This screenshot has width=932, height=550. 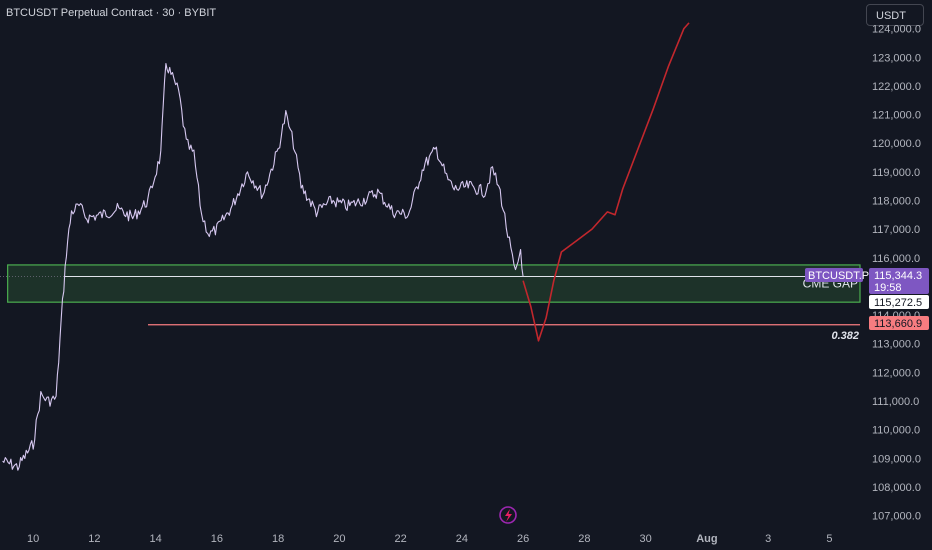 What do you see at coordinates (111, 13) in the screenshot?
I see `chart-title: BTCUSDT Perpetual Contract · 30 · BYBIT` at bounding box center [111, 13].